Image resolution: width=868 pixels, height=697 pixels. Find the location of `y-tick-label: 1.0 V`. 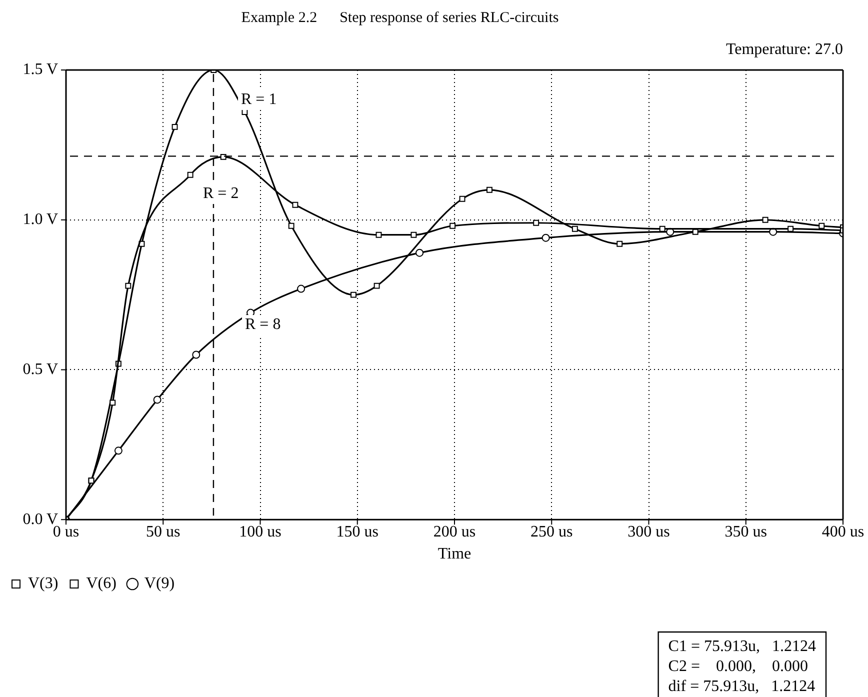

y-tick-label: 1.0 V is located at coordinates (40, 219).